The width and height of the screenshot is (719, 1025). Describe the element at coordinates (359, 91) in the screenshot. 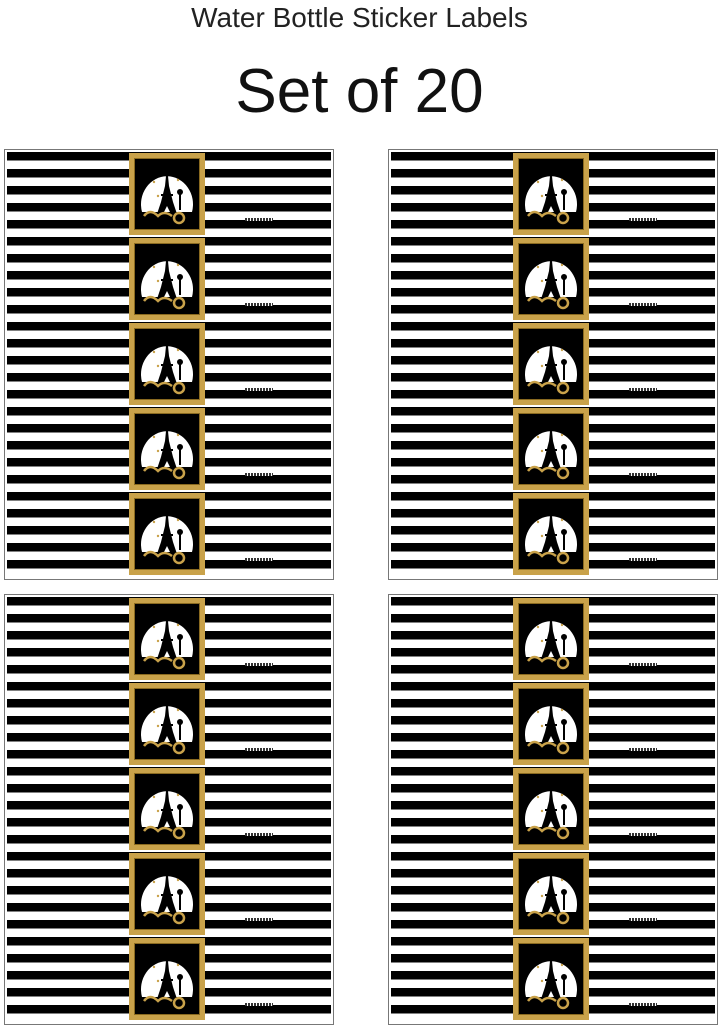

I see `title: Set of 20` at that location.